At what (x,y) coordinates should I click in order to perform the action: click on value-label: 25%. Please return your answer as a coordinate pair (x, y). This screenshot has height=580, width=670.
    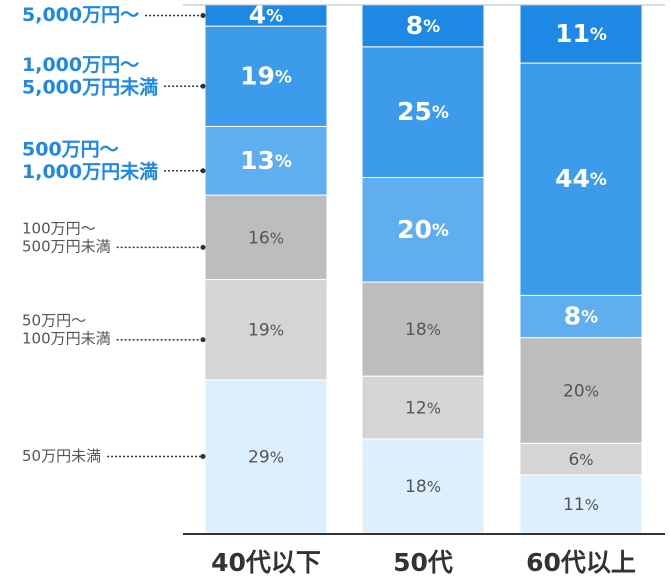
    Looking at the image, I should click on (423, 111).